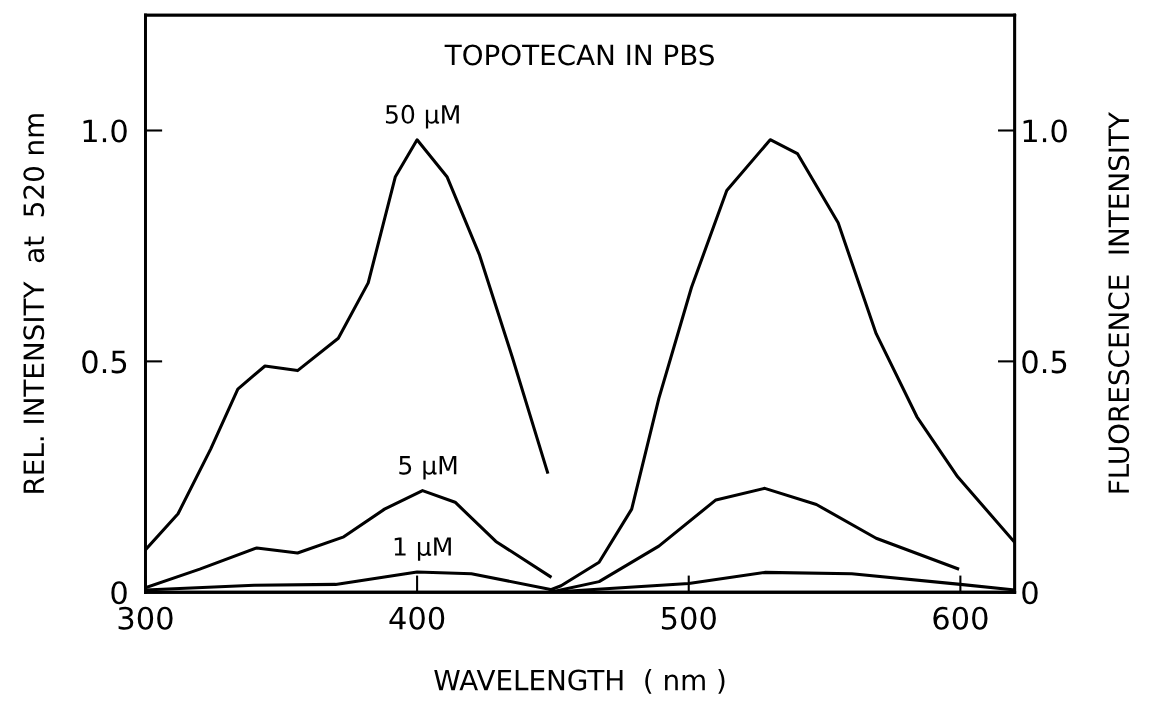  What do you see at coordinates (422, 116) in the screenshot?
I see `annotation: 50 µM` at bounding box center [422, 116].